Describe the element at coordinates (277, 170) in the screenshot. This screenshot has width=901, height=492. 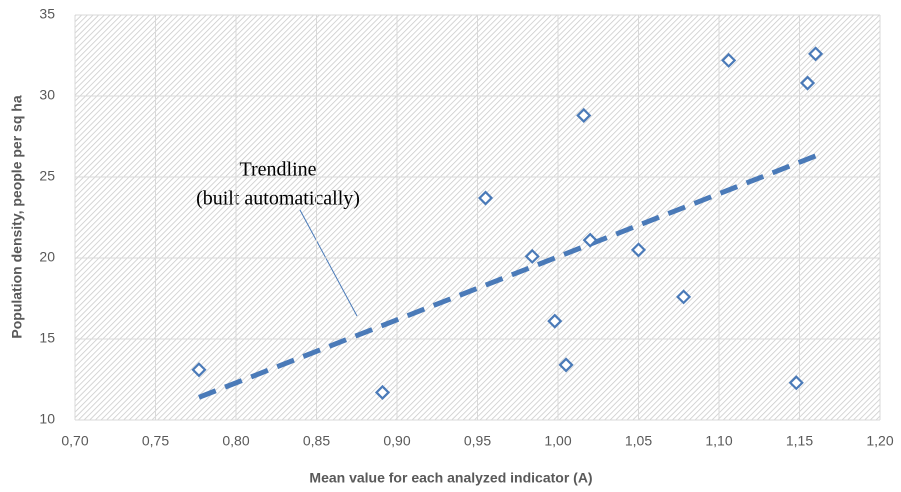
I see `annotation: Trendline` at that location.